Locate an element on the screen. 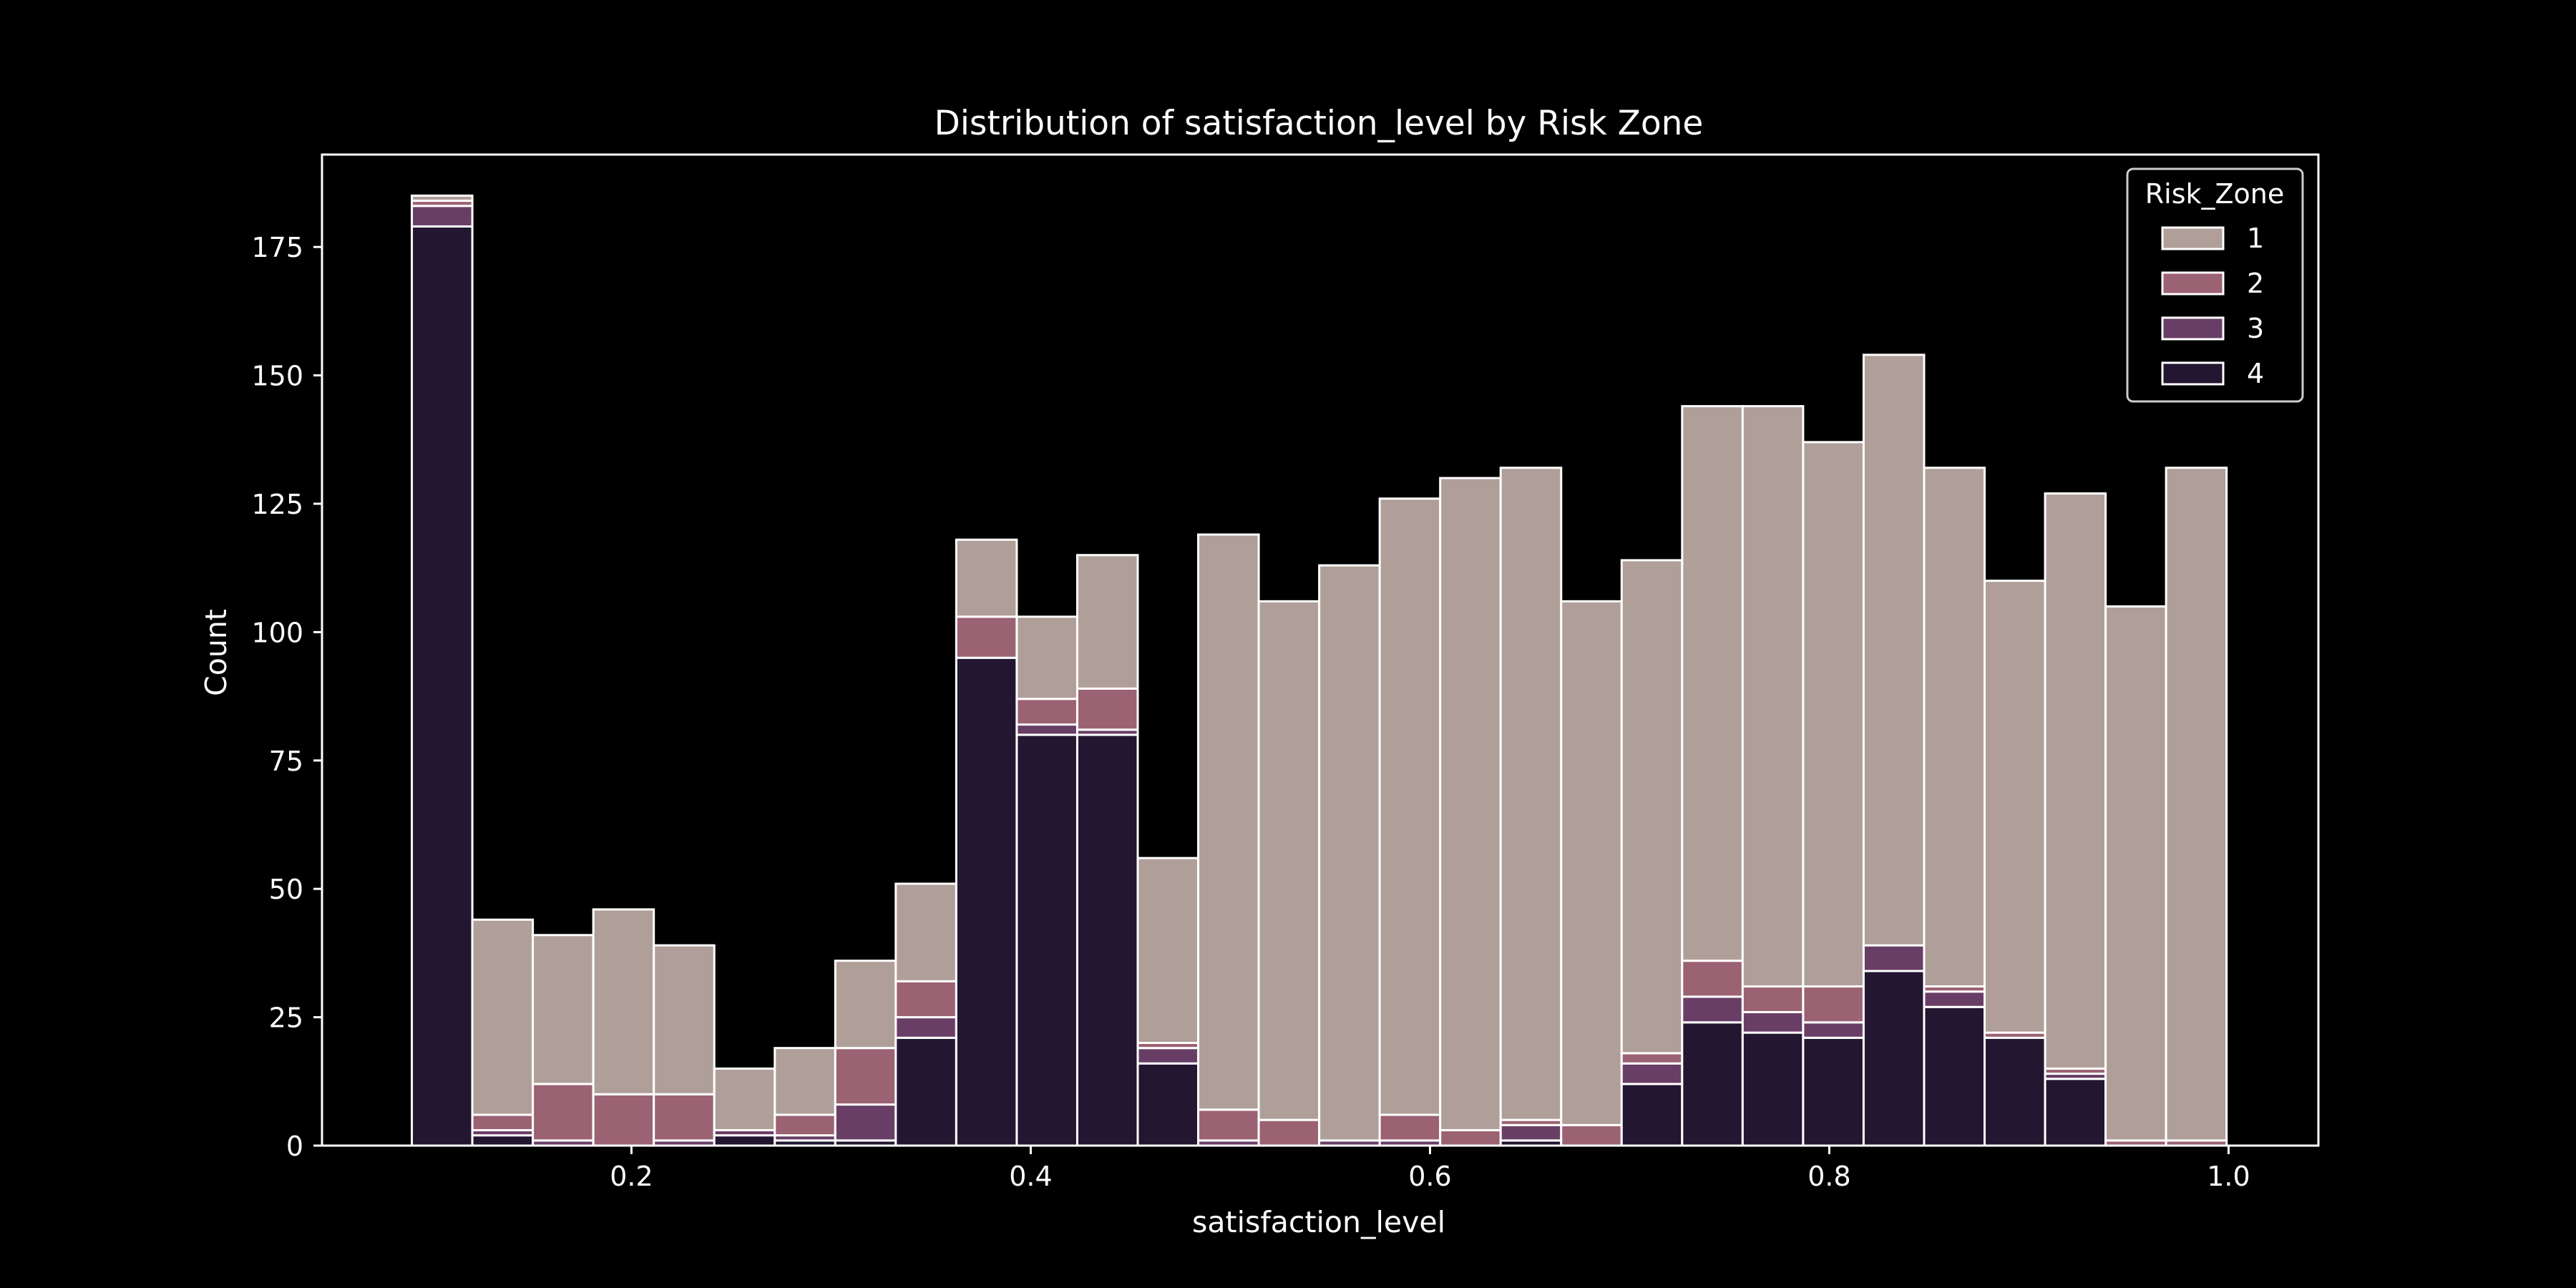 Image resolution: width=2576 pixels, height=1288 pixels. x-tick-label: 0.2 is located at coordinates (631, 1176).